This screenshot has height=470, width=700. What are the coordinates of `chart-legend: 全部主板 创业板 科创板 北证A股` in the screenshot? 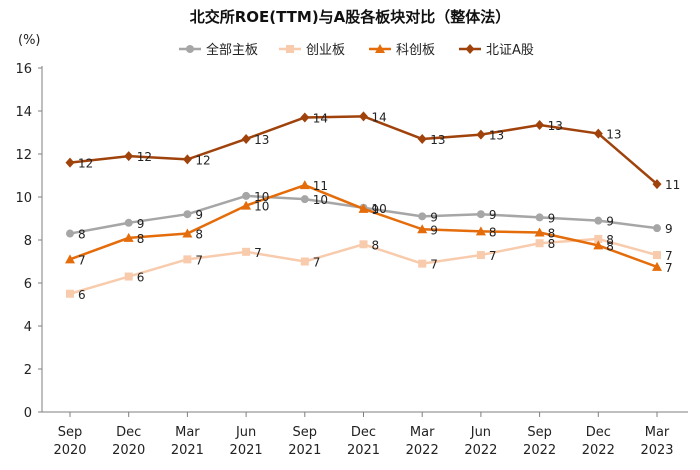 It's located at (356, 50).